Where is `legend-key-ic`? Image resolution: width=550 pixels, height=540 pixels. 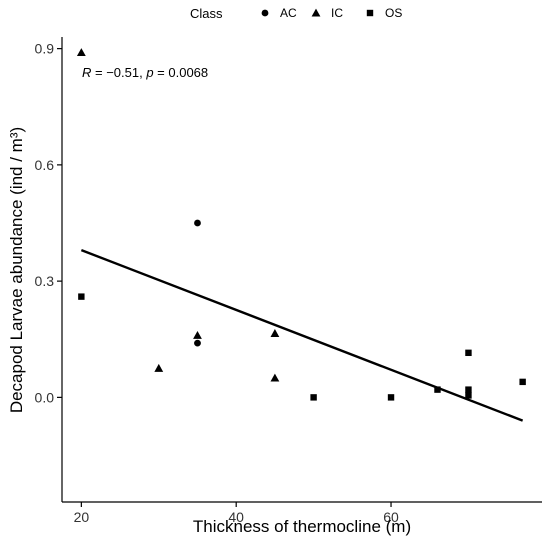
legend-key-ic is located at coordinates (316, 12).